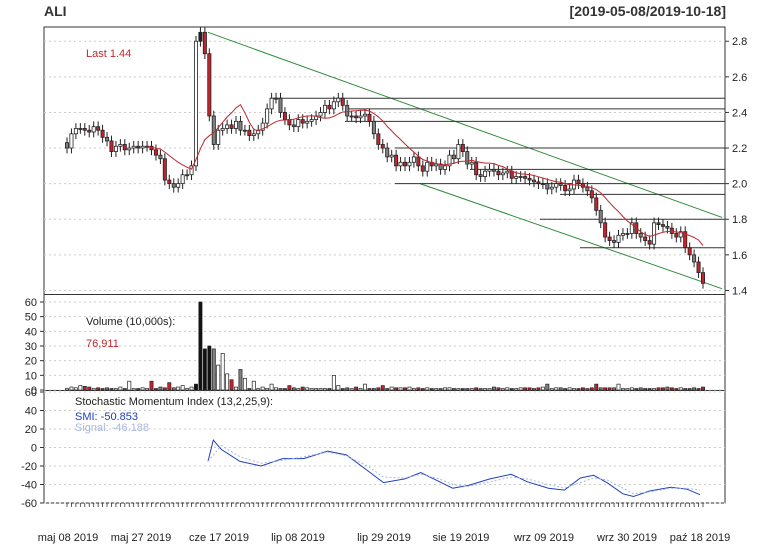 The image size is (768, 549). I want to click on symbol-title: ALI, so click(55, 11).